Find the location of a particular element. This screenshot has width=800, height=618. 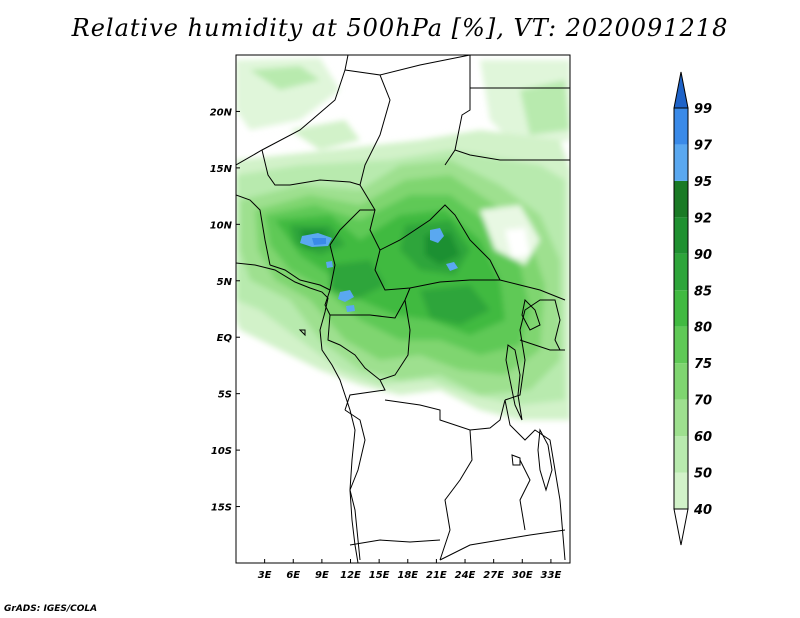

colorbar-label: 80 is located at coordinates (703, 328).